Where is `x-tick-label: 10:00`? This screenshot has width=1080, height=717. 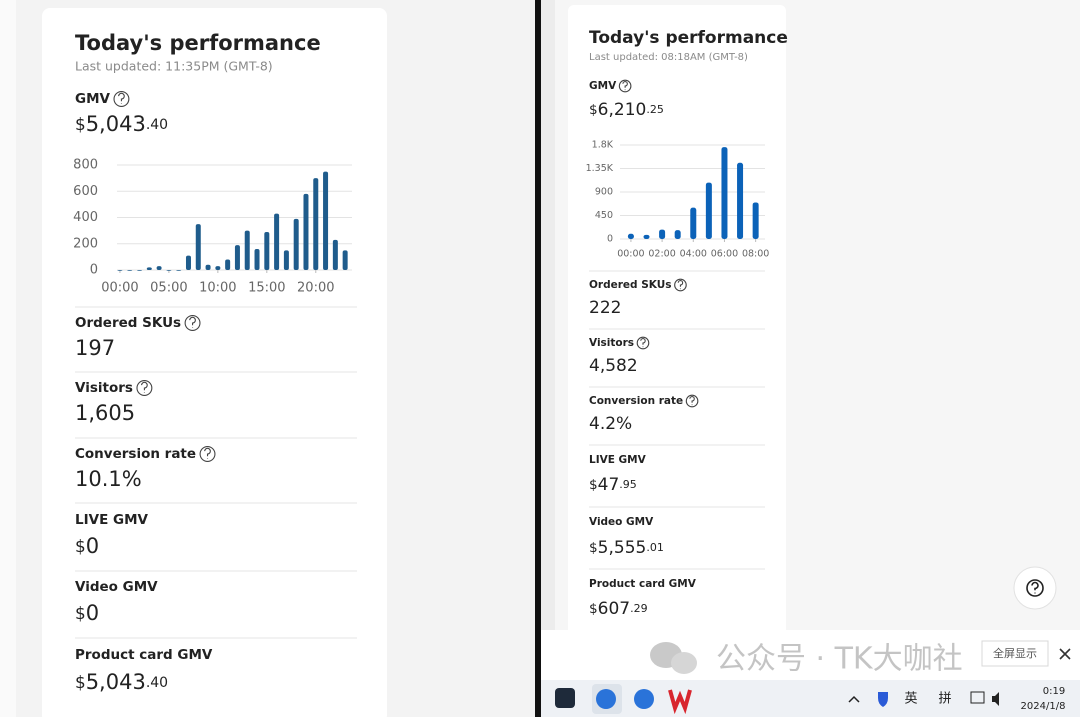
x-tick-label: 10:00 is located at coordinates (217, 288).